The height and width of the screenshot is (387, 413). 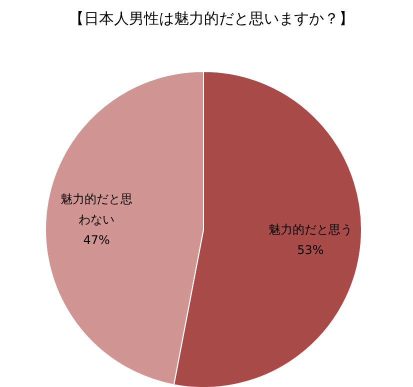 I want to click on data-label: 47%, so click(x=96, y=239).